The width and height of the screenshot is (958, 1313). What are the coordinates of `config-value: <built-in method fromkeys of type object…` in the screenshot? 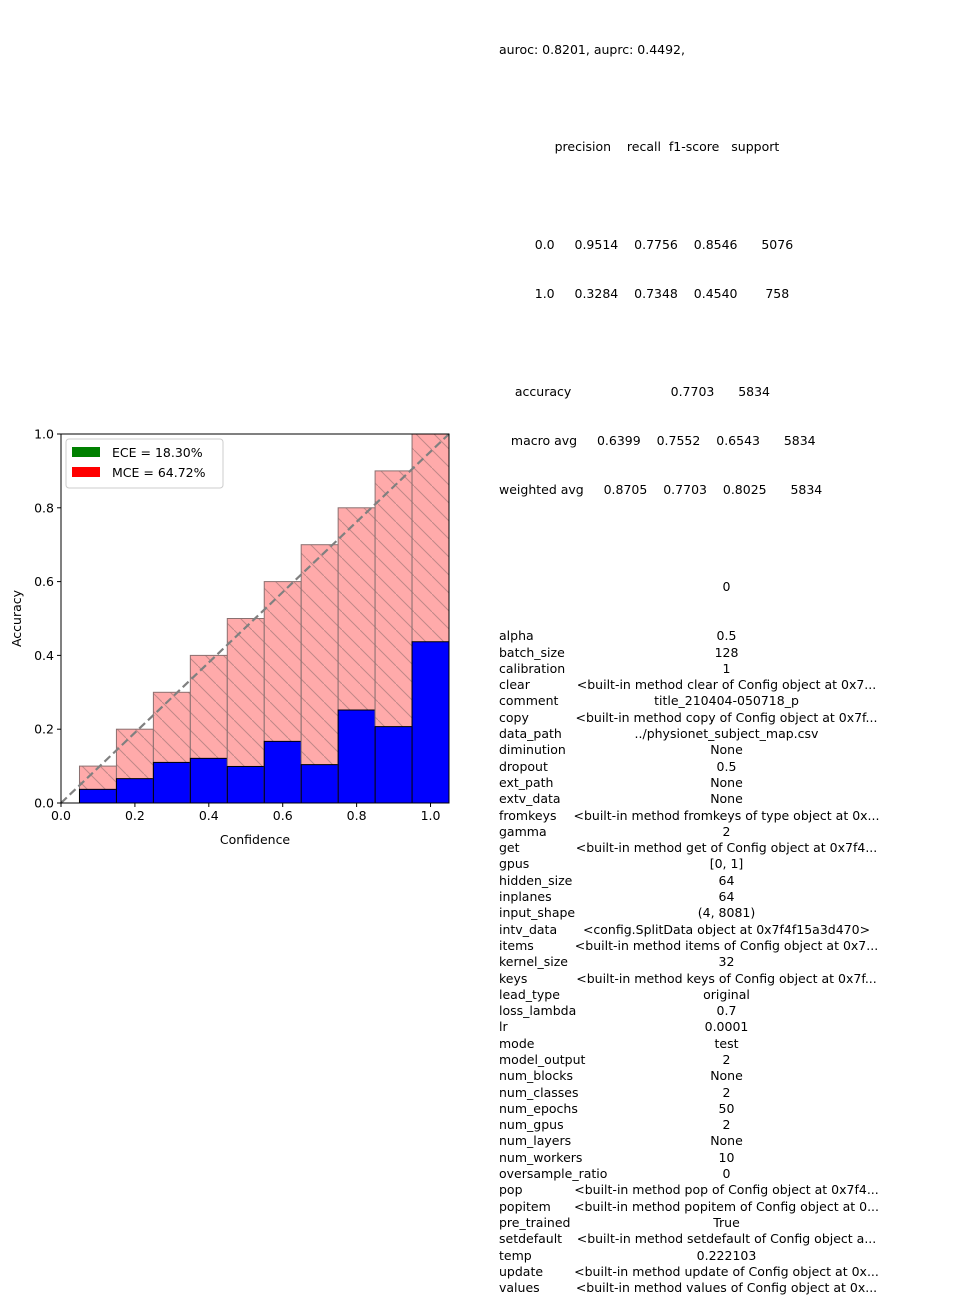 It's located at (726, 815).